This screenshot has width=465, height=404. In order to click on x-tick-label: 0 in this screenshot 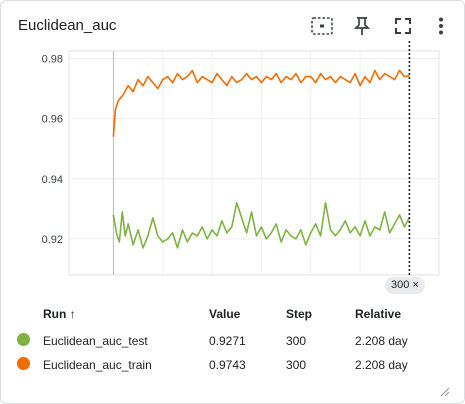, I will do `click(113, 280)`.